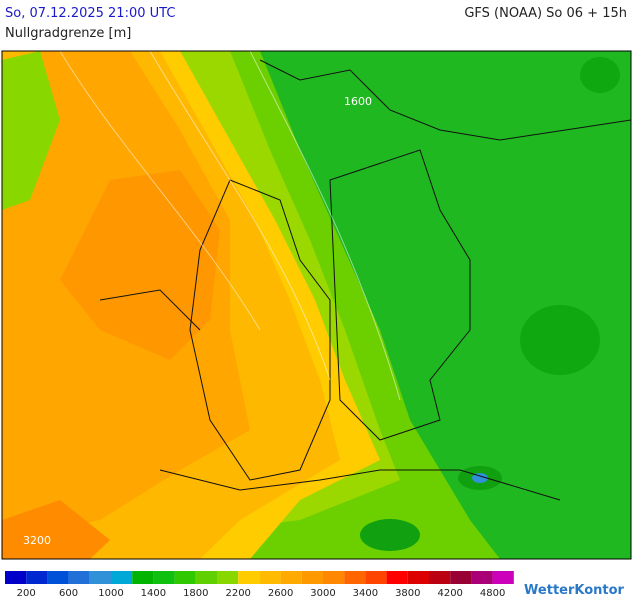  I want to click on legend-label: 1800, so click(195, 593).